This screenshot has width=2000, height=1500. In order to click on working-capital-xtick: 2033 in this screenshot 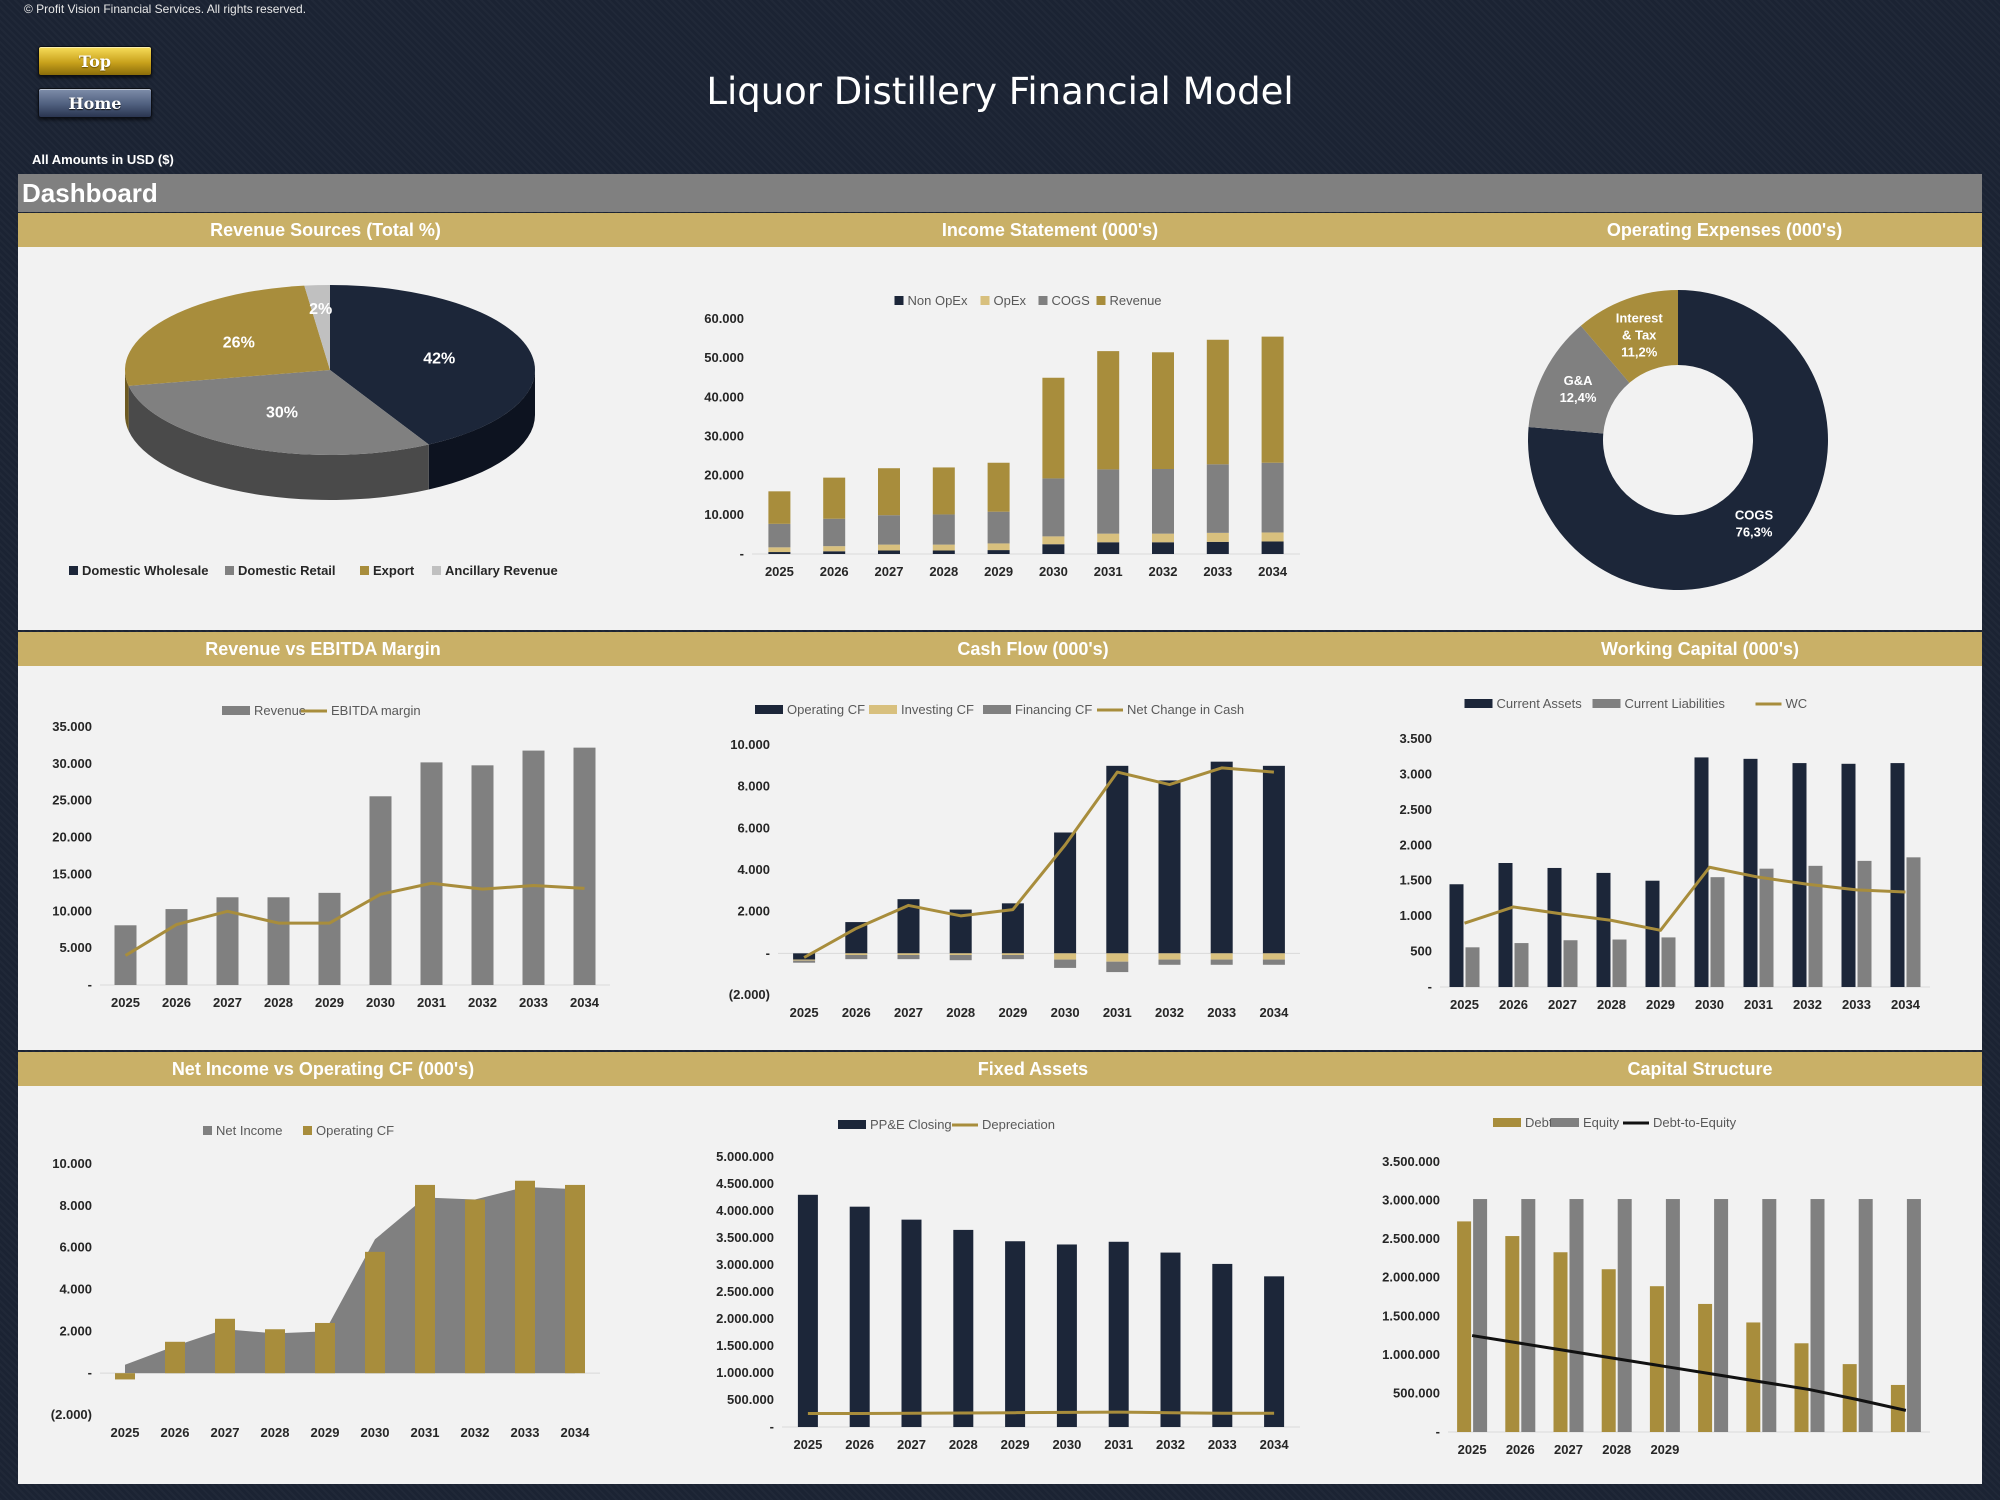, I will do `click(1856, 1004)`.